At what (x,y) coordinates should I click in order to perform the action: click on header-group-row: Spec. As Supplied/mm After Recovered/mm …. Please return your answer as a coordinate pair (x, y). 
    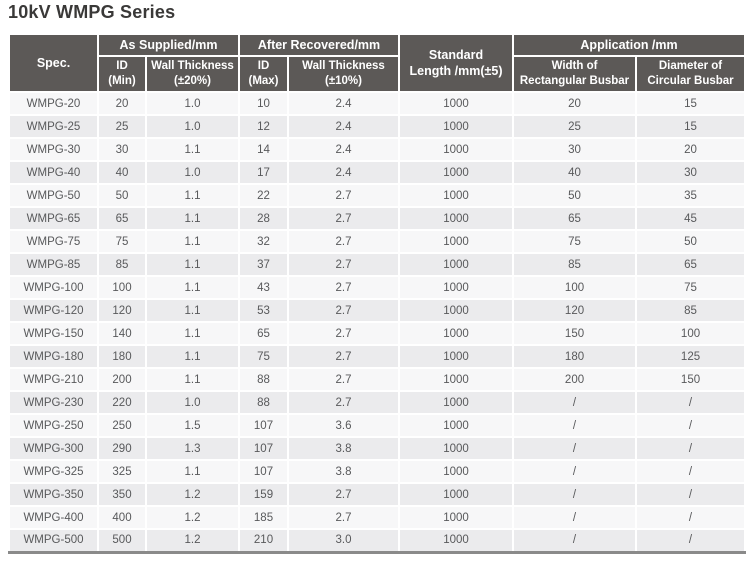
    Looking at the image, I should click on (377, 63).